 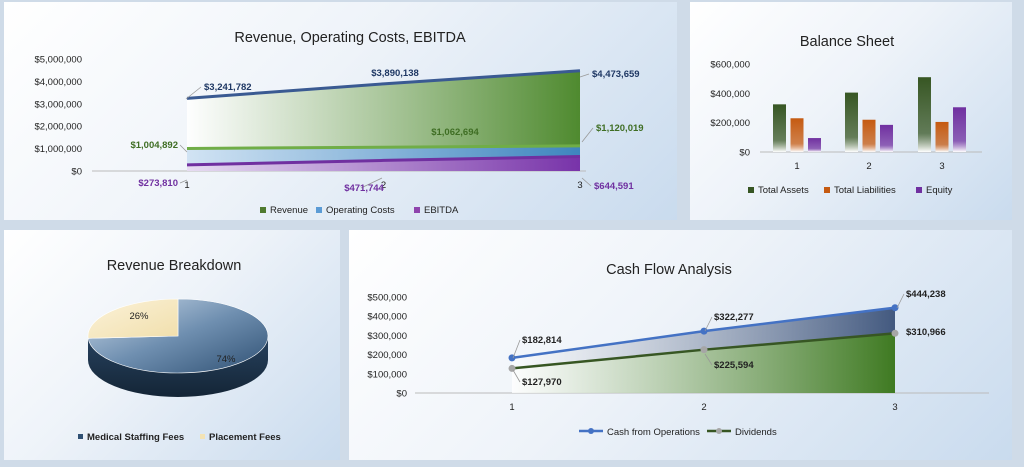 I want to click on legend-label: Operating Costs, so click(x=360, y=210).